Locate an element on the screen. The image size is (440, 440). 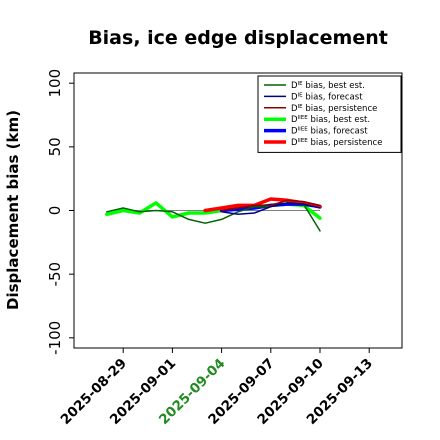
legend-label: DIIEE bias, persistence is located at coordinates (336, 143).